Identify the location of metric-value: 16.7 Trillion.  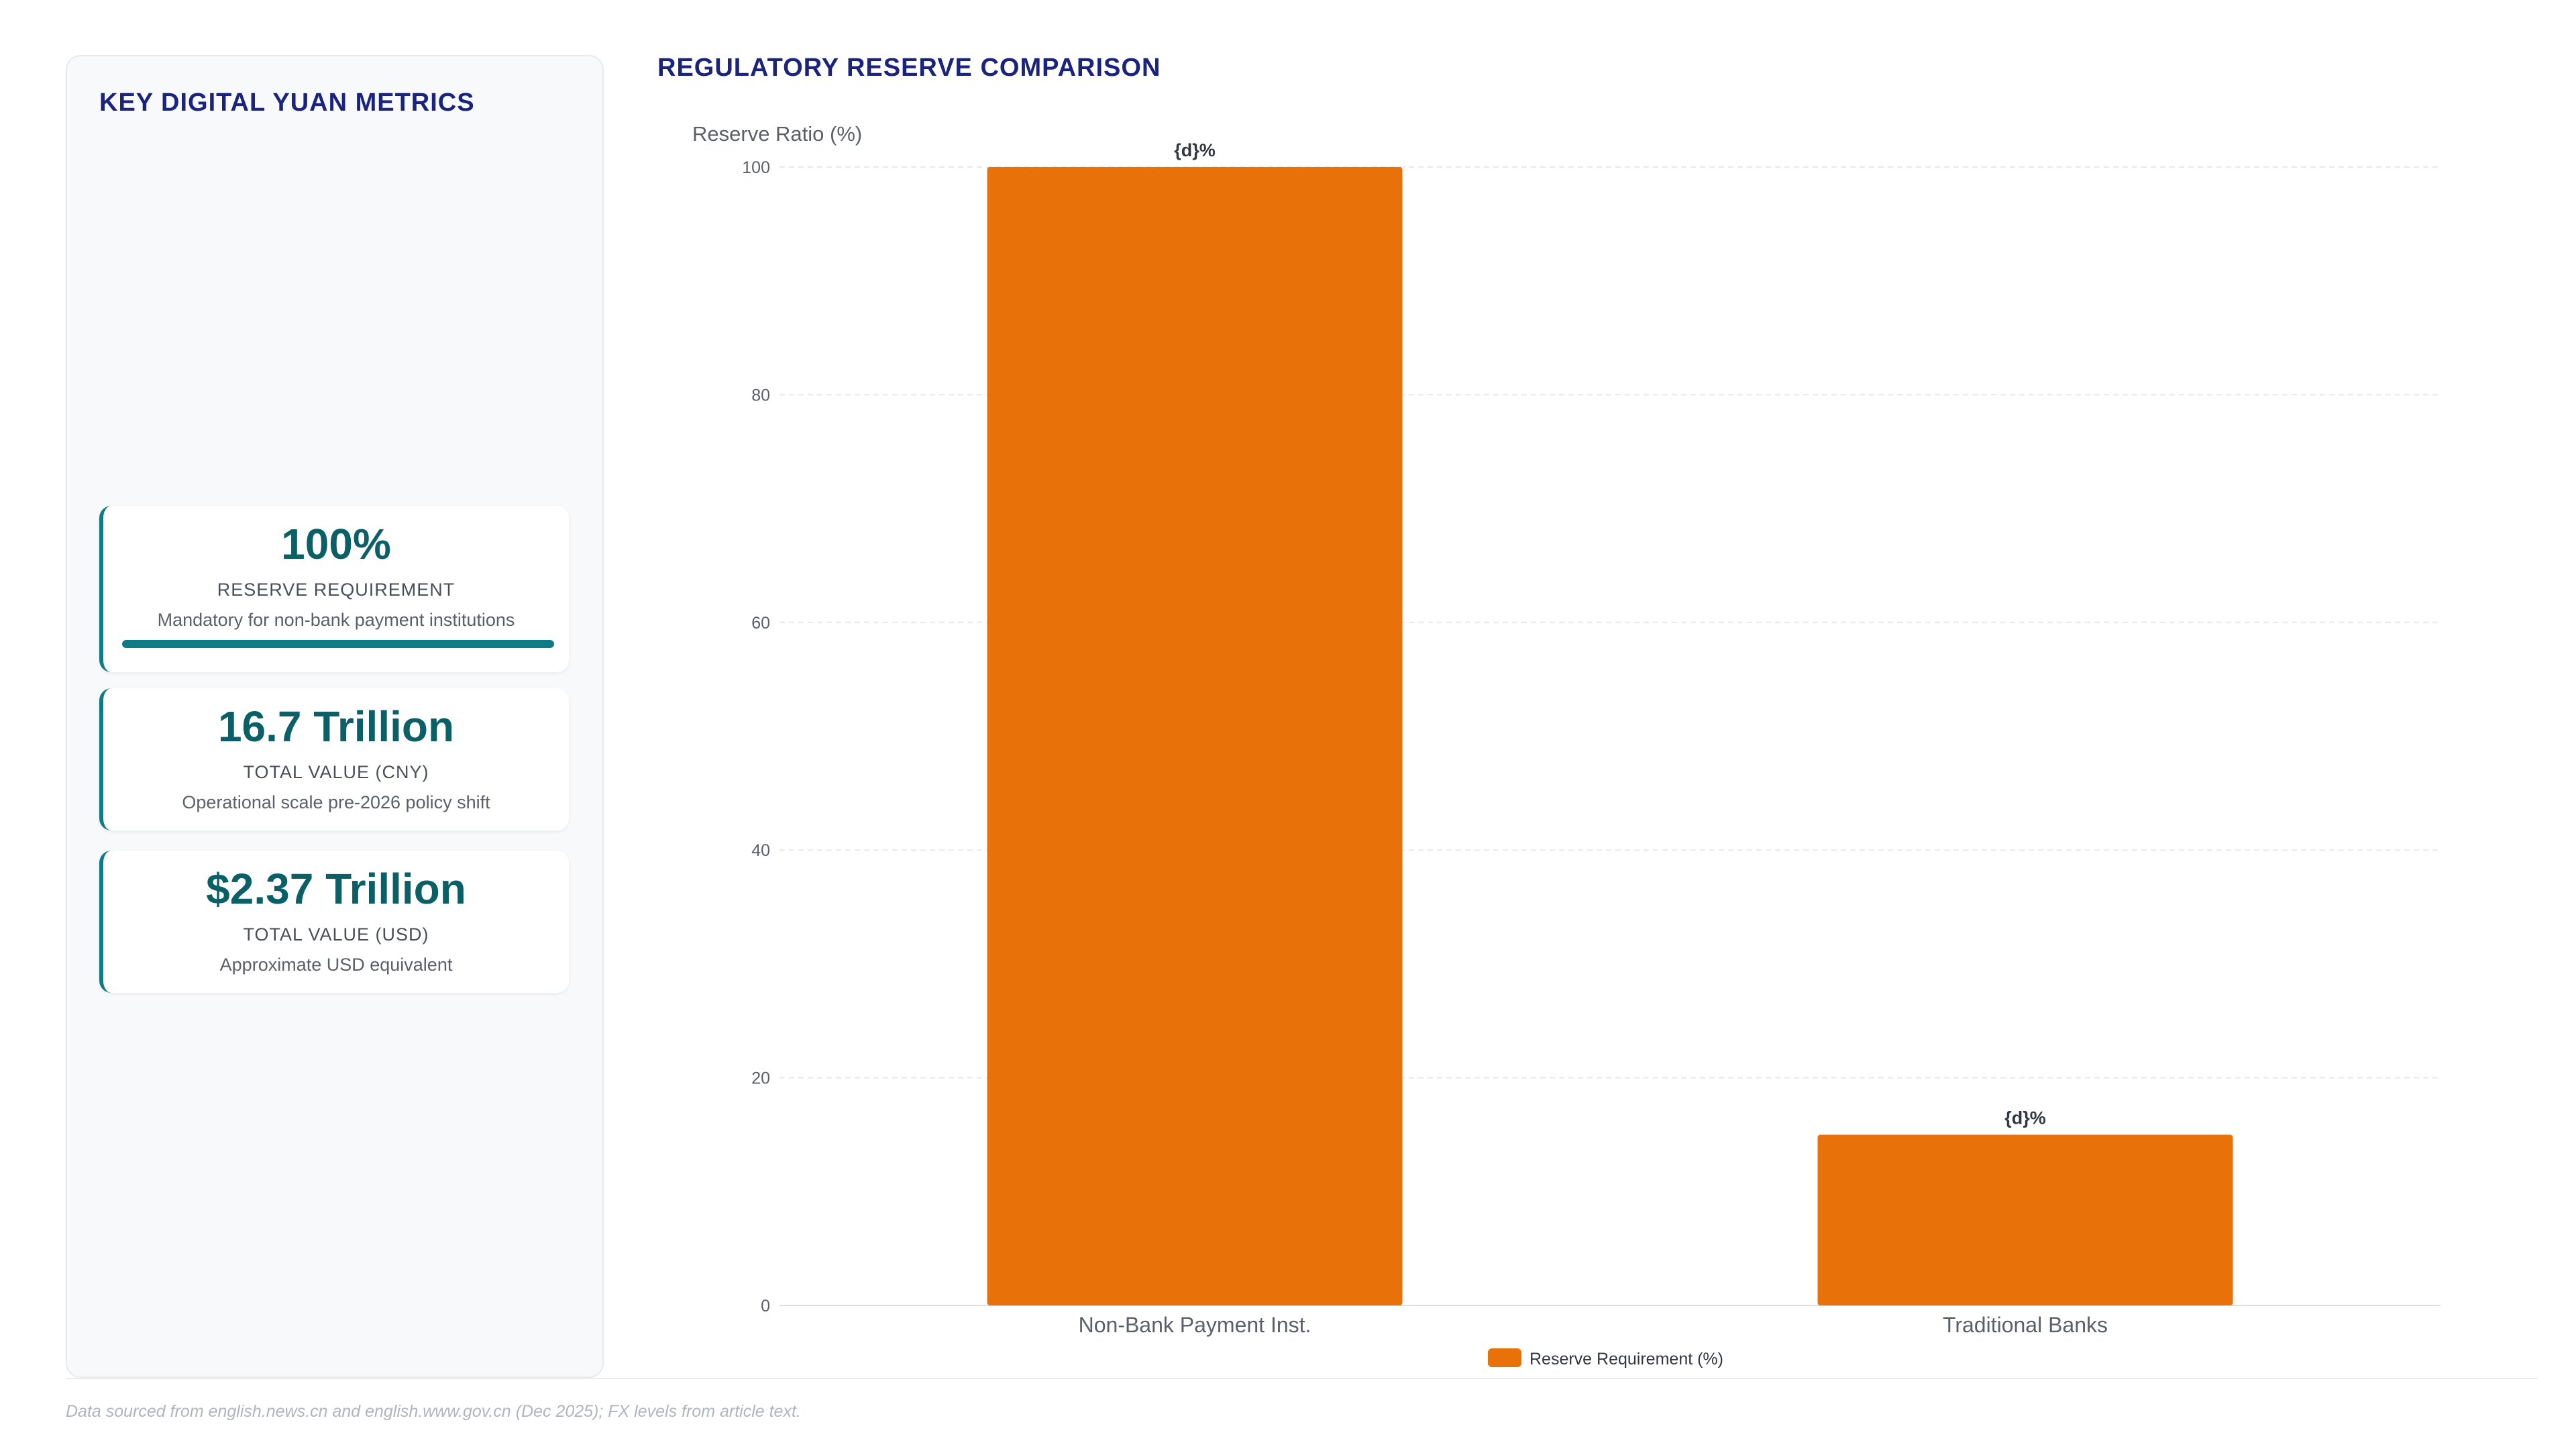
(336, 726).